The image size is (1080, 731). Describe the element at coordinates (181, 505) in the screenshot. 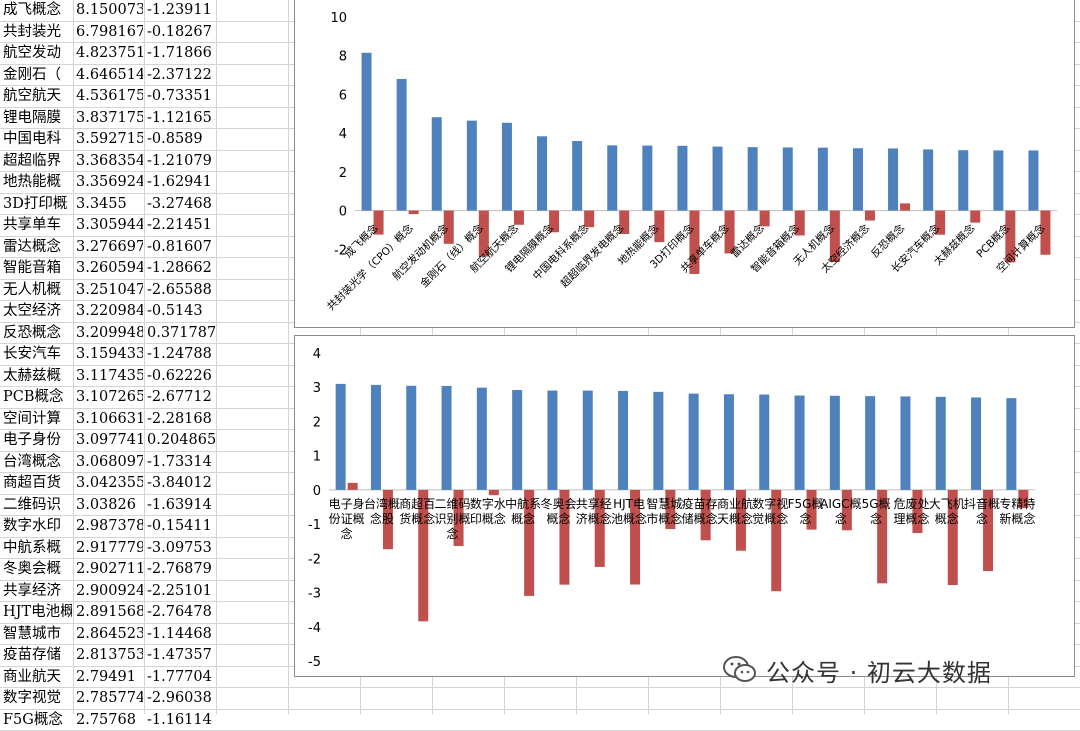

I see `sheet-cell-value2: -1.63914` at that location.